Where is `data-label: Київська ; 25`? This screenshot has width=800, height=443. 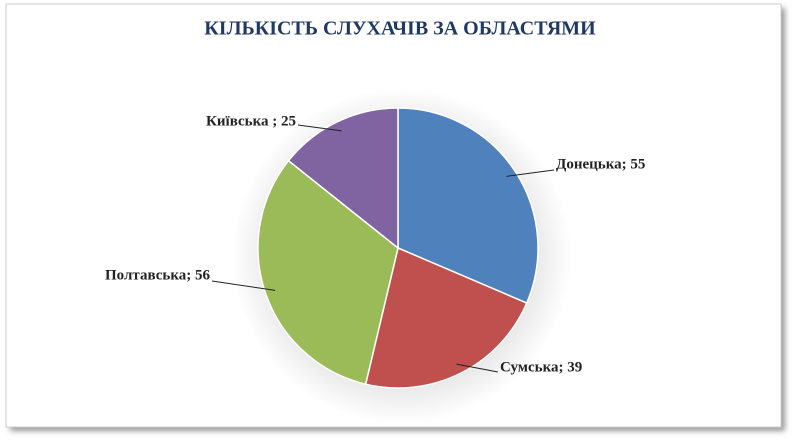
data-label: Київська ; 25 is located at coordinates (251, 121).